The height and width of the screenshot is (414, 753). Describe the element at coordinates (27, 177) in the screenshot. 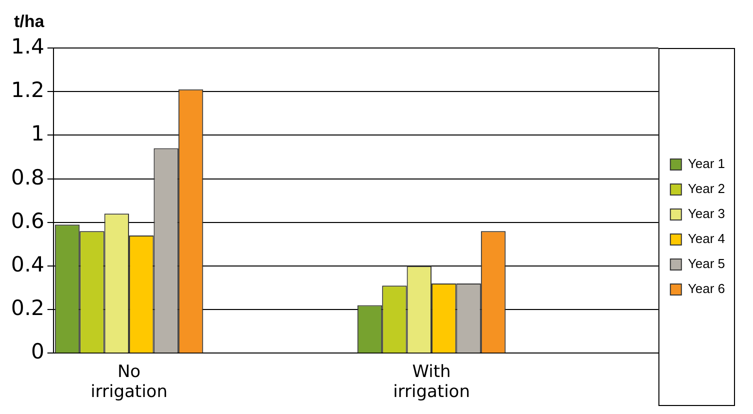

I see `y-tick-label: 0.8` at that location.